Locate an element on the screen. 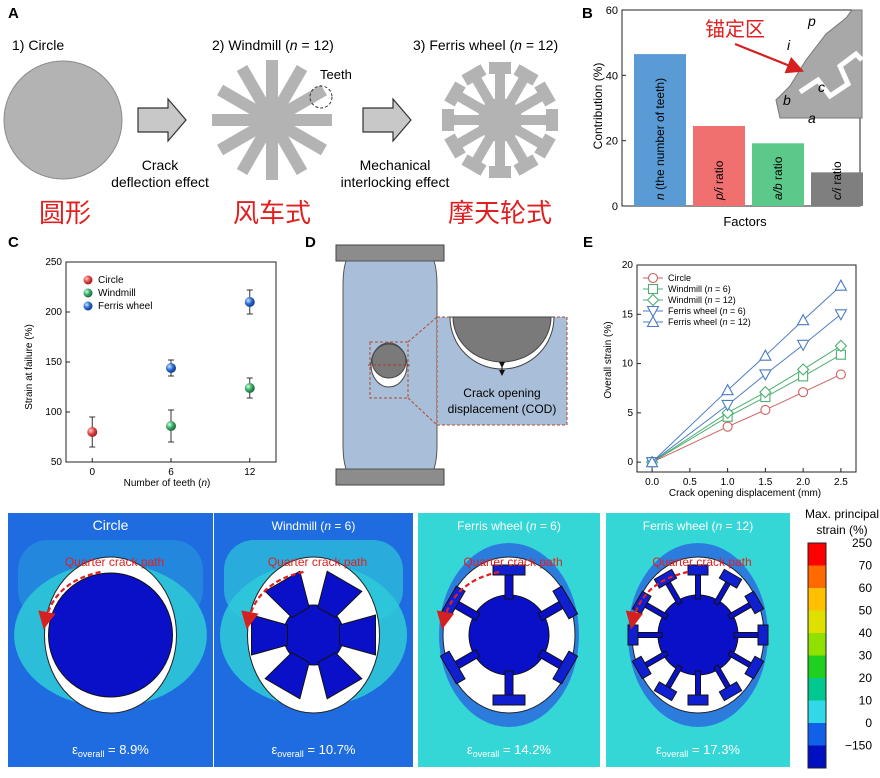 The width and height of the screenshot is (880, 778). c-x-axis-label: Number of teeth (n) is located at coordinates (167, 483).